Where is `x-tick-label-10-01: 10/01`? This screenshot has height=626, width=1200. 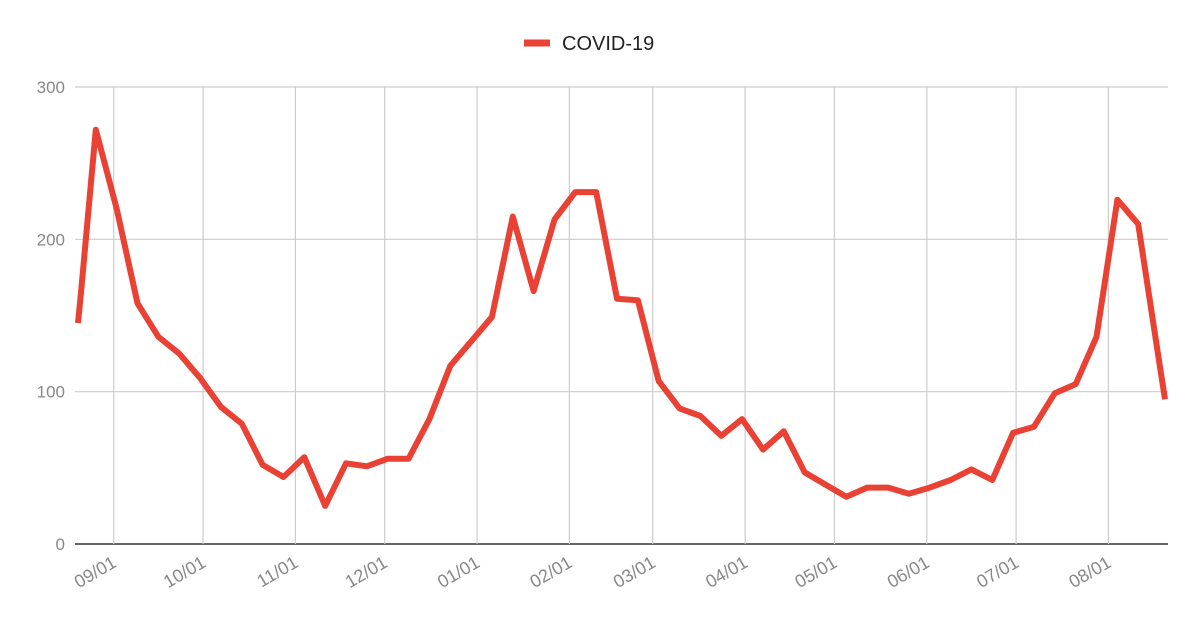
x-tick-label-10-01: 10/01 is located at coordinates (184, 572).